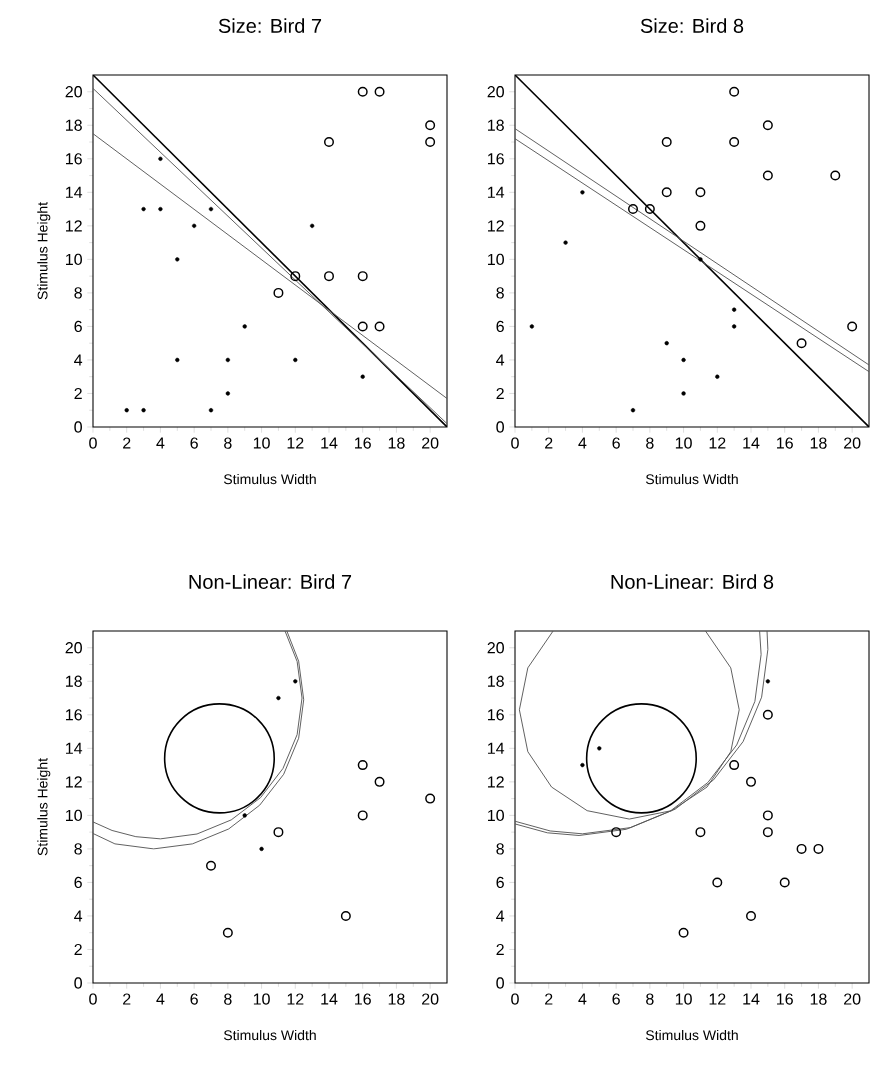 The width and height of the screenshot is (879, 1074). What do you see at coordinates (270, 25) in the screenshot?
I see `chart-title: Size: Bird 7` at bounding box center [270, 25].